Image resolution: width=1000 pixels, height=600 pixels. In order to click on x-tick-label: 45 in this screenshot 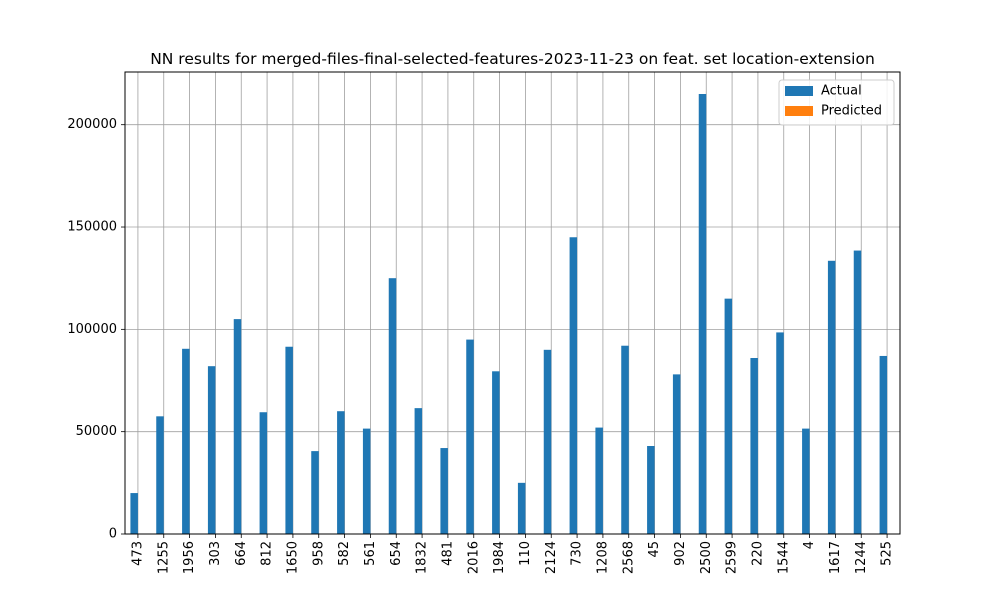, I will do `click(654, 549)`.